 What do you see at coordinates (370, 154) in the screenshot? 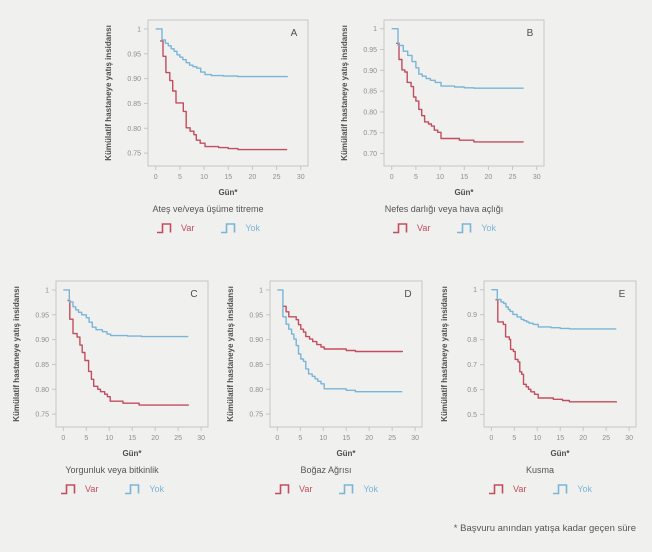
I see `svg-text: 0.70` at bounding box center [370, 154].